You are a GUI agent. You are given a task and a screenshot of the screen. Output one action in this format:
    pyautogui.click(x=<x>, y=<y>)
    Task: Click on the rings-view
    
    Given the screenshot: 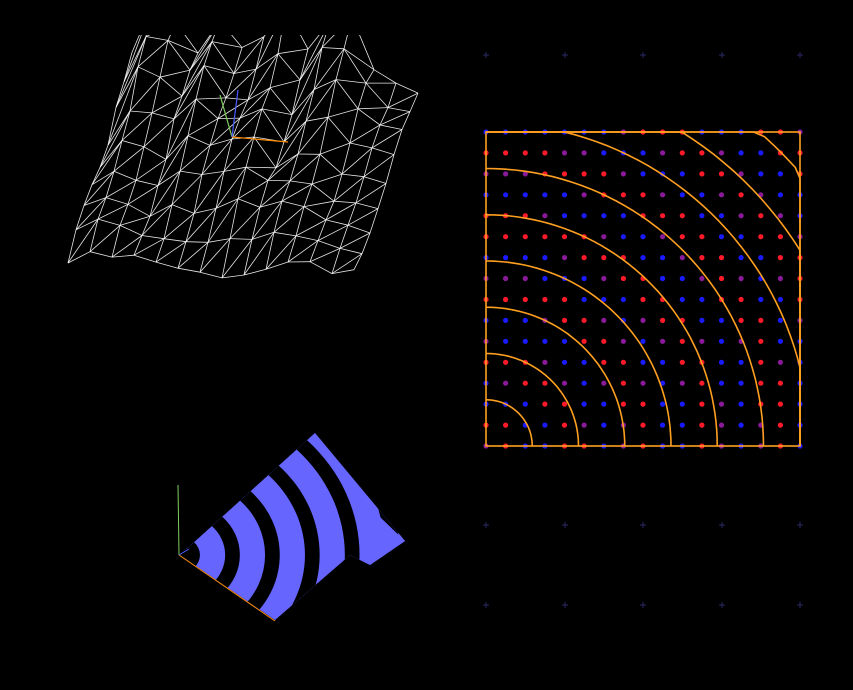 What is the action you would take?
    pyautogui.click(x=290, y=527)
    